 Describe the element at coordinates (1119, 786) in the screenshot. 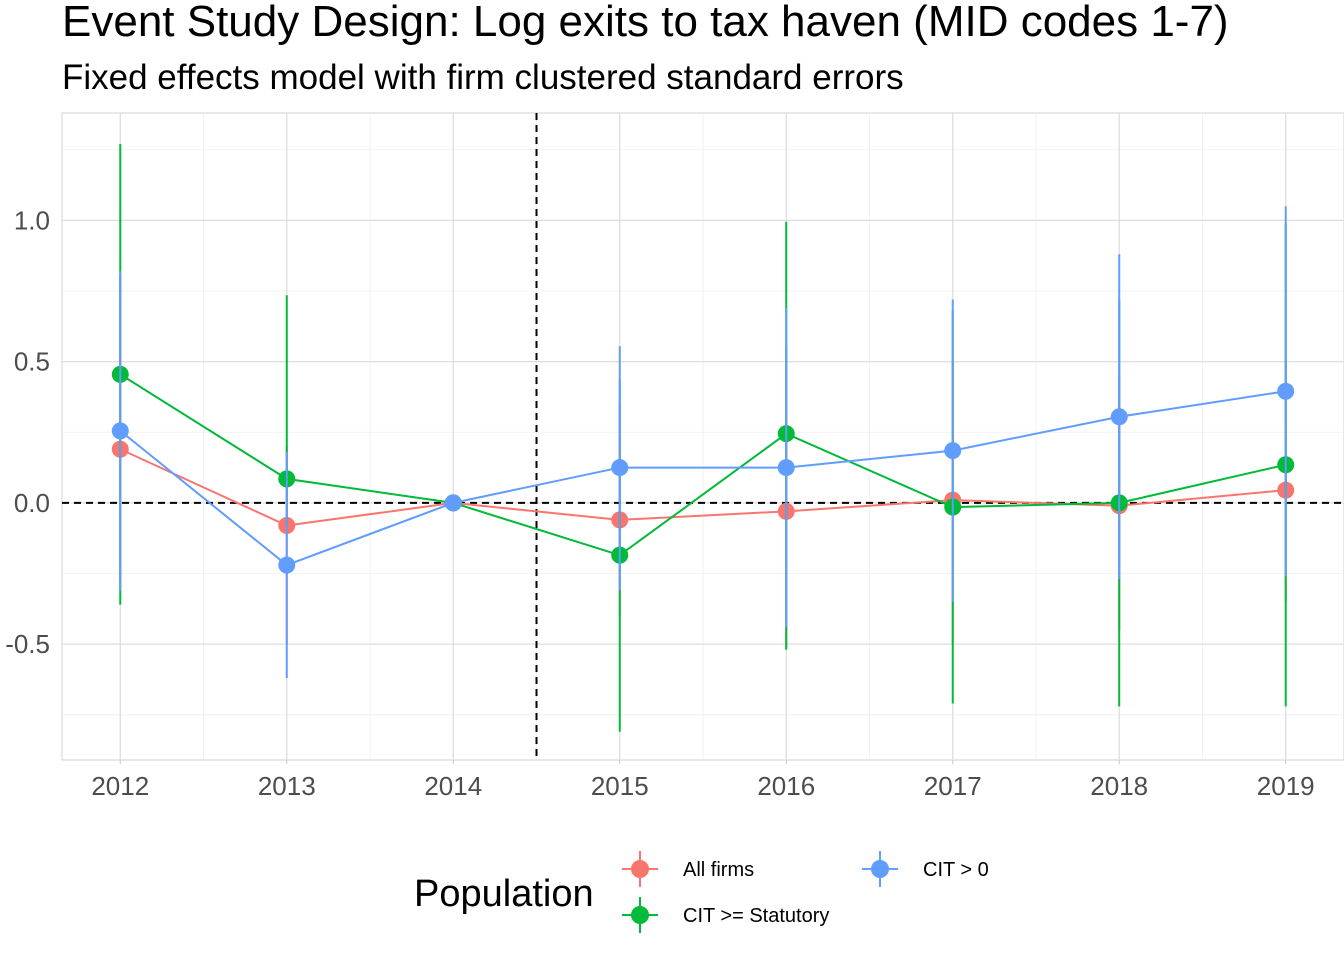

I see `x-tick-label: 2018` at that location.